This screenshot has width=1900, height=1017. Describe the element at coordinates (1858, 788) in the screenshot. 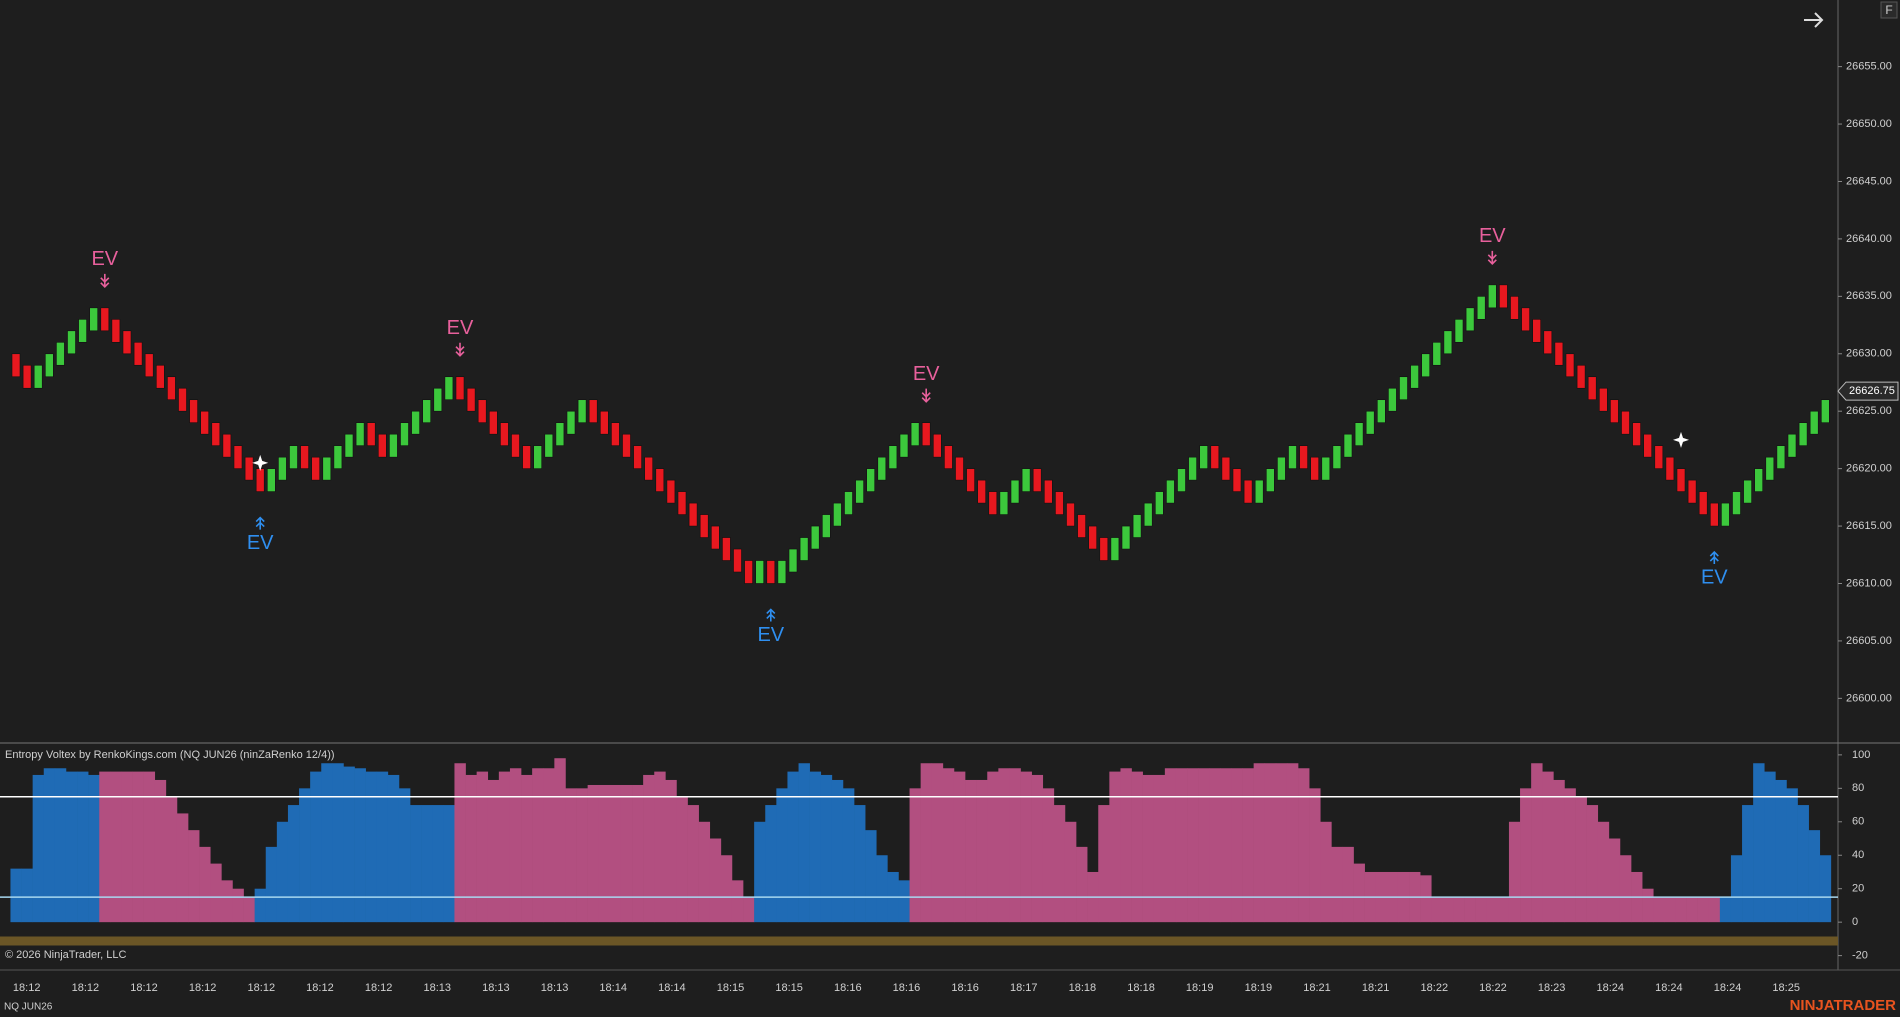

I see `y-tick-label: 80` at that location.